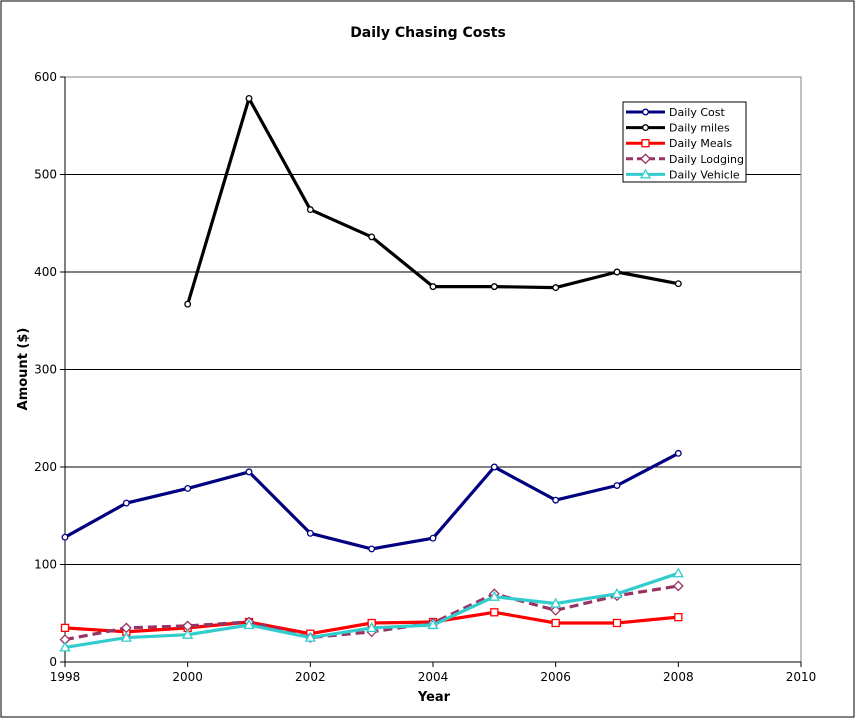  What do you see at coordinates (433, 677) in the screenshot?
I see `x-tick-label: 2004` at bounding box center [433, 677].